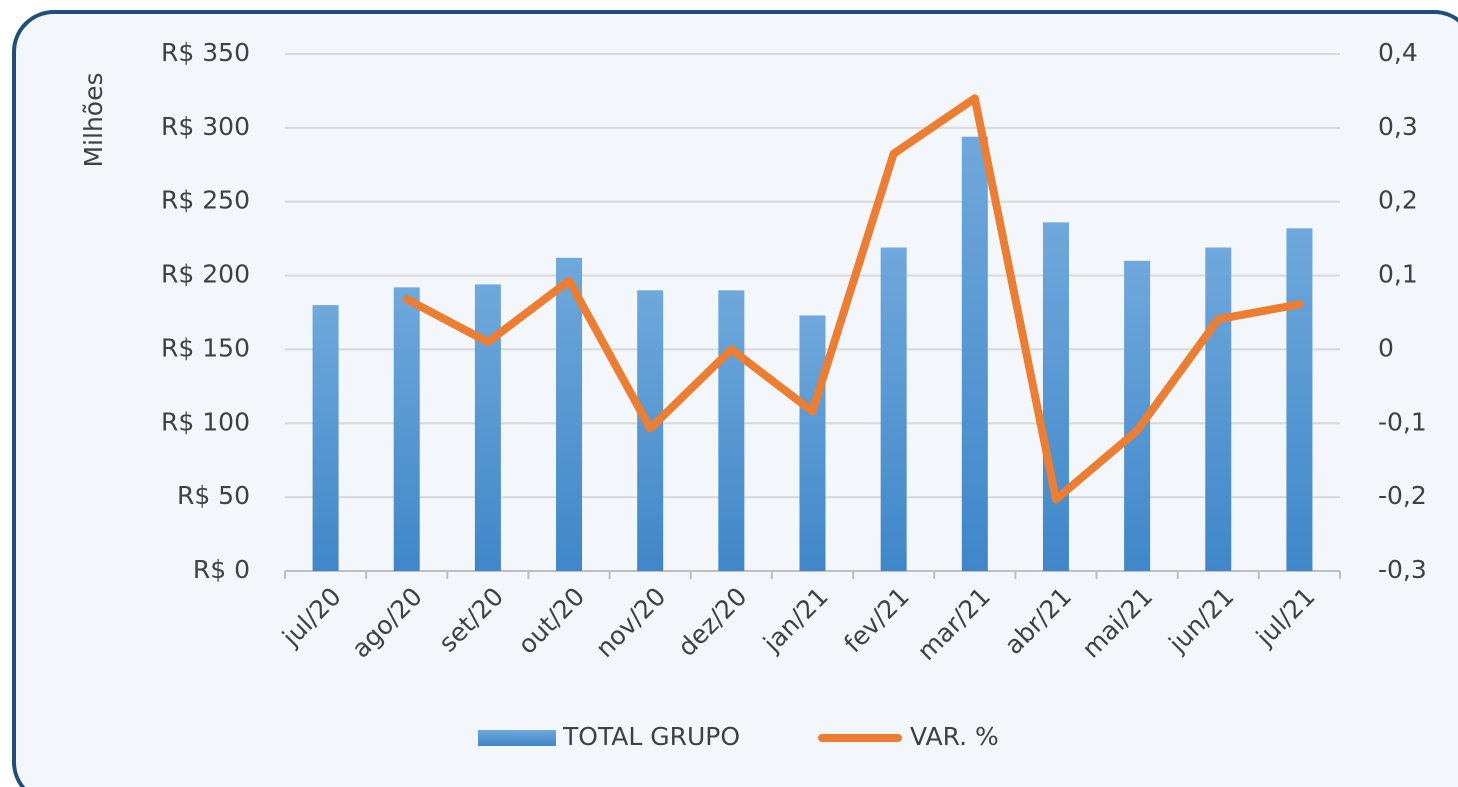 The width and height of the screenshot is (1458, 787). Describe the element at coordinates (1398, 200) in the screenshot. I see `y2-tick-label: 0,2` at that location.